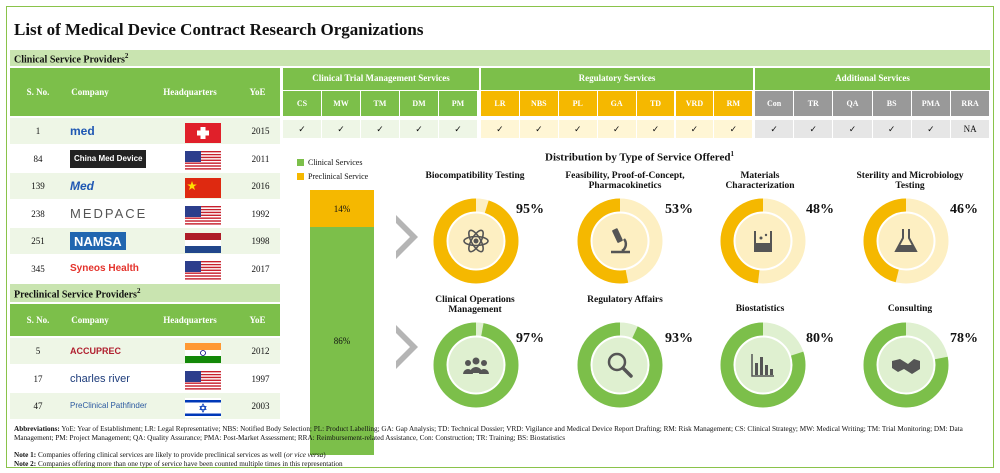 The width and height of the screenshot is (1000, 473). Describe the element at coordinates (419, 103) in the screenshot. I see `service-col-dm: DM` at that location.